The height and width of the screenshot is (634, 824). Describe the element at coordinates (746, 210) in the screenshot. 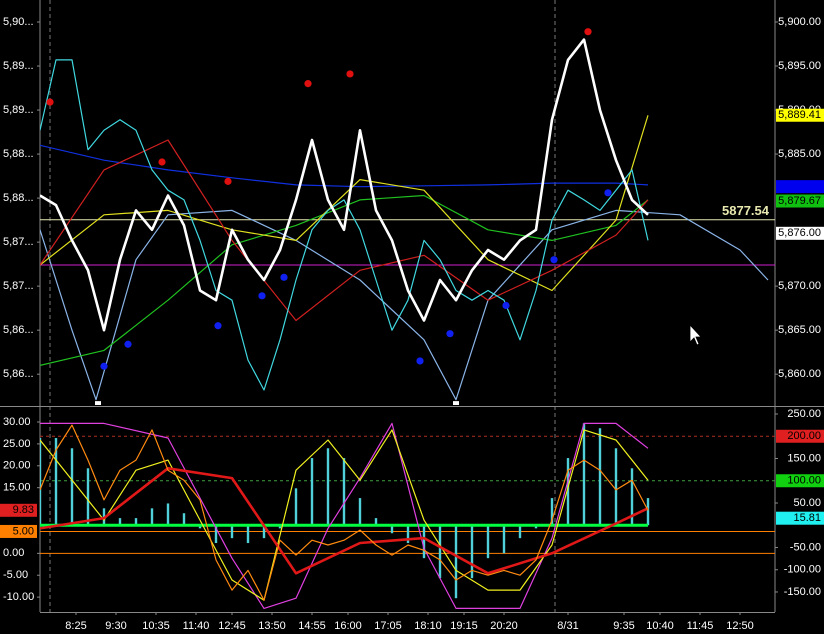

I see `level-label: 5877.54` at that location.